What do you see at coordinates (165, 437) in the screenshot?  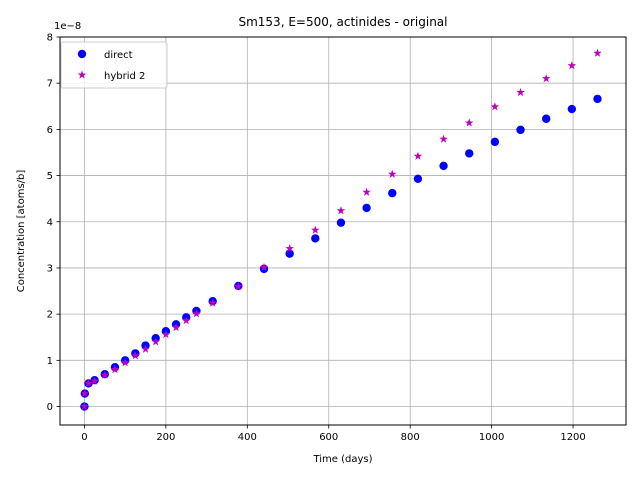 I see `x-tick-label: 200` at bounding box center [165, 437].